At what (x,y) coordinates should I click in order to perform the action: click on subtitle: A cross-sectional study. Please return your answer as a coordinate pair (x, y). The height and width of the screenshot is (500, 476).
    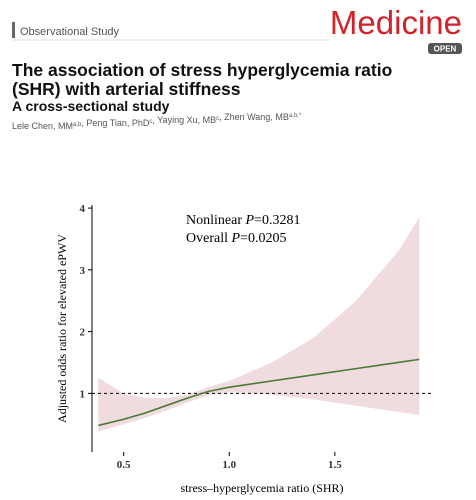
    Looking at the image, I should click on (91, 106).